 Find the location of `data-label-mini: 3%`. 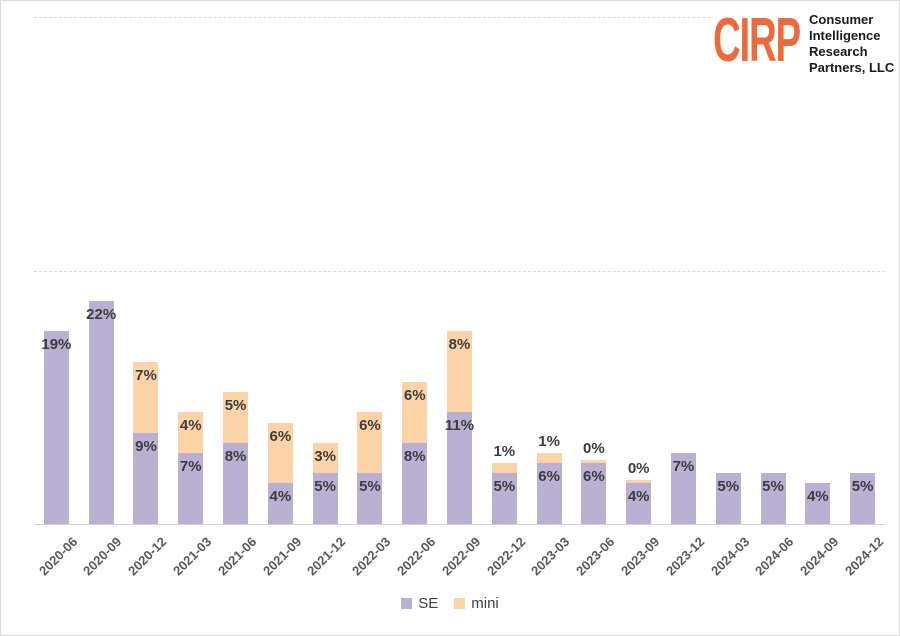

data-label-mini: 3% is located at coordinates (325, 456).